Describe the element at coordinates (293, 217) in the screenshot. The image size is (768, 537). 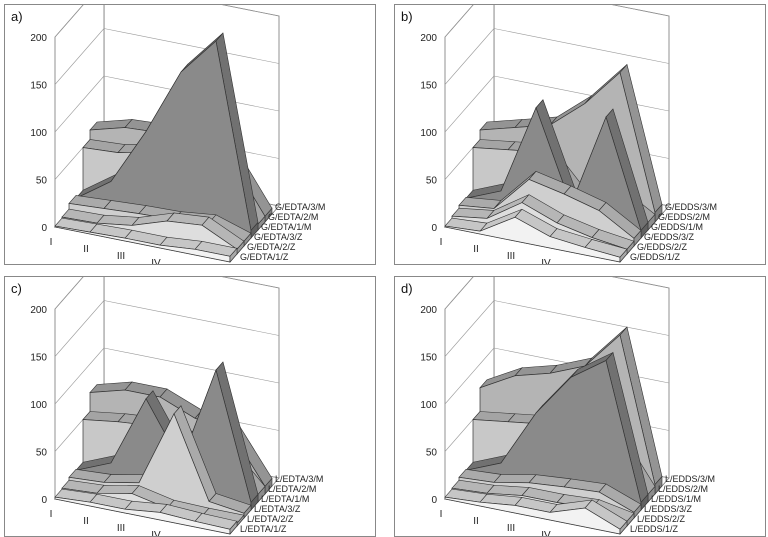
I see `series-label: G/EDTA/2/M` at that location.